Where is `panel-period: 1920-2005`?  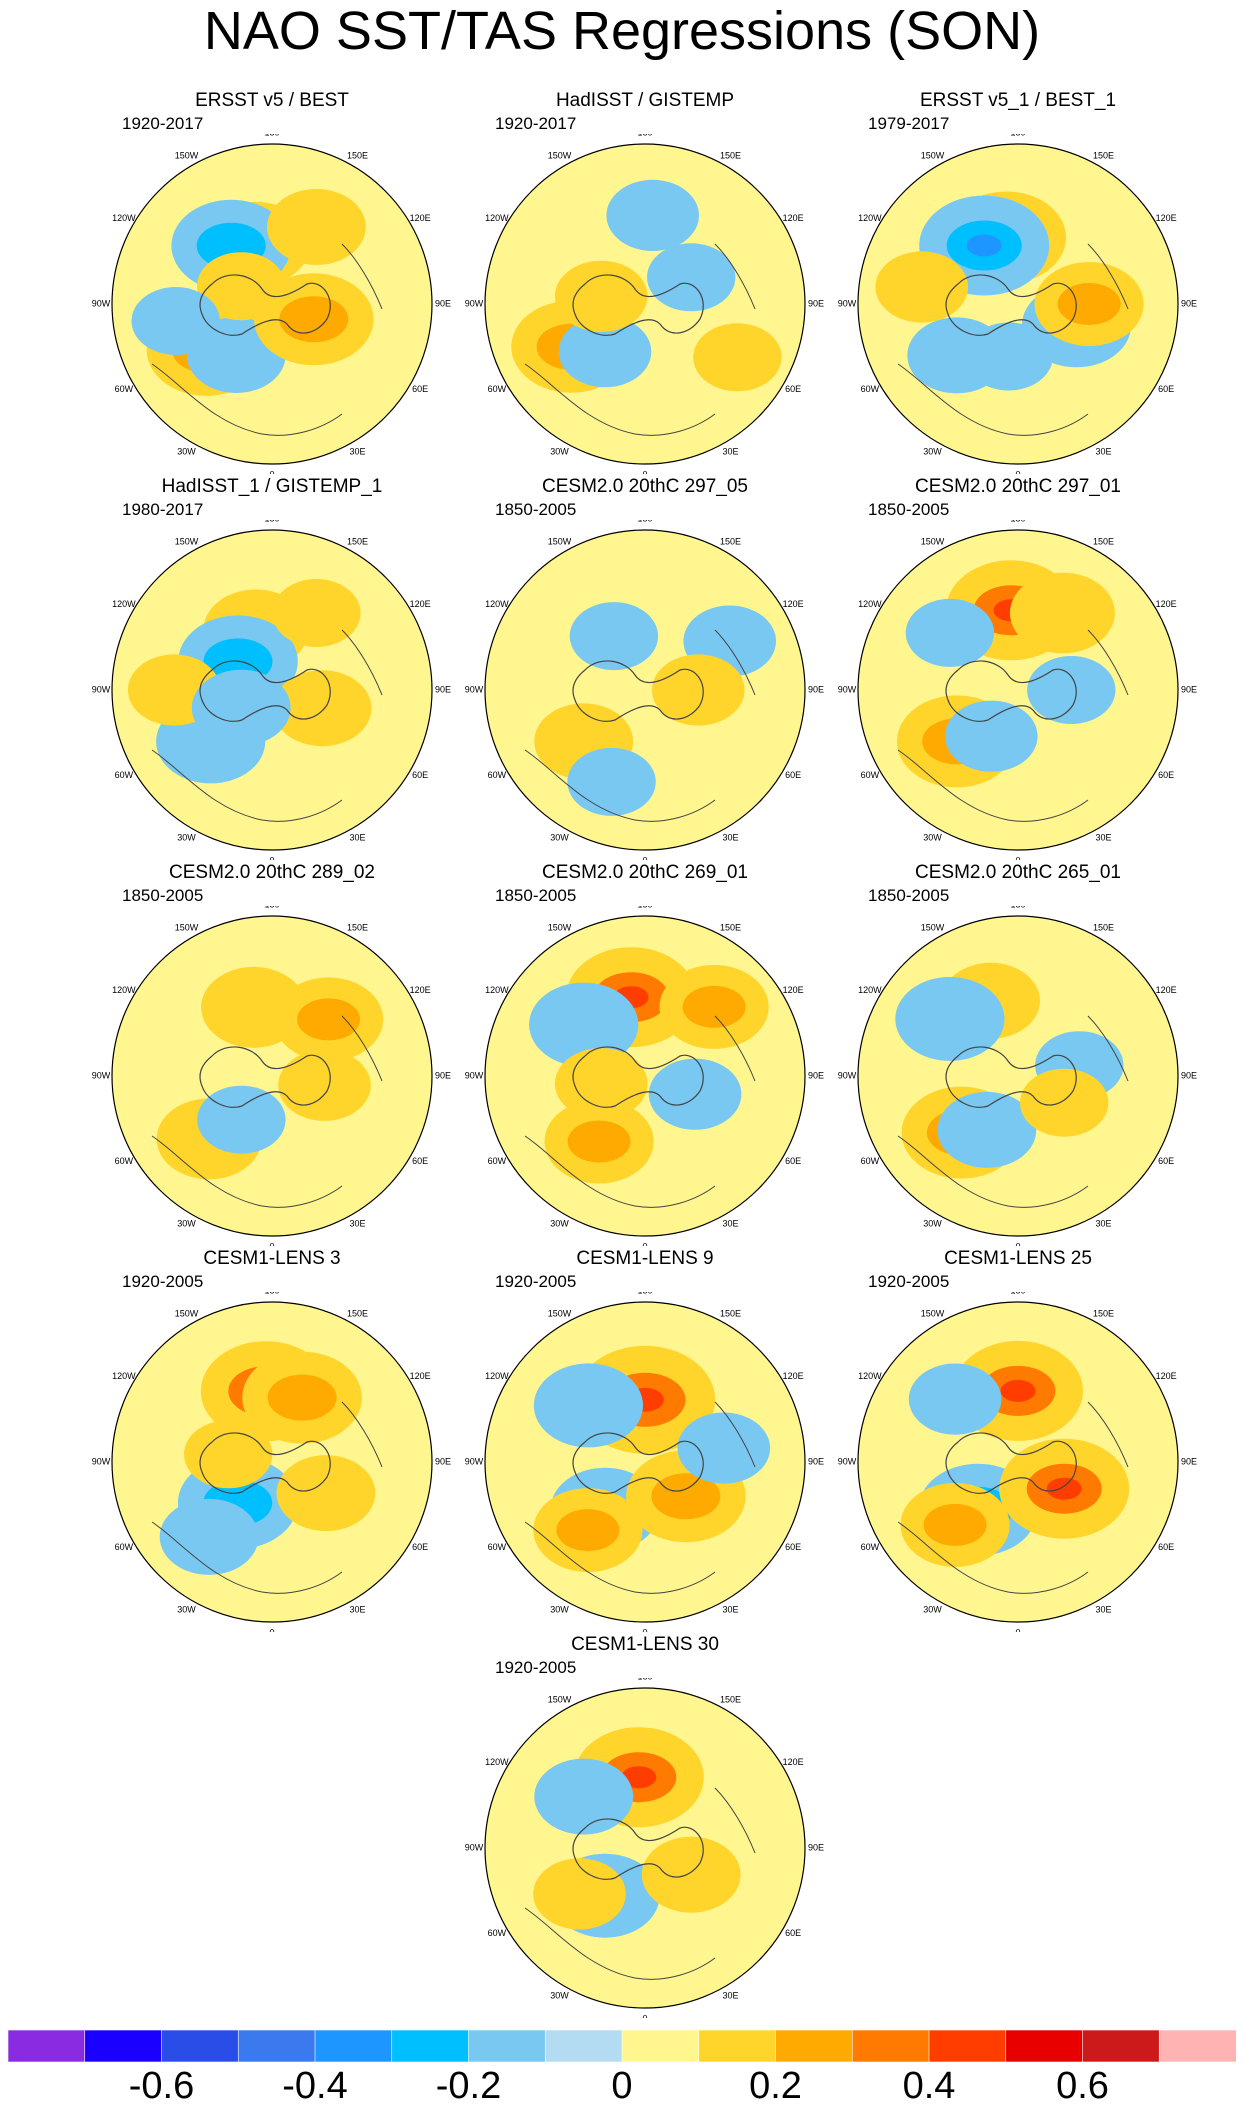 panel-period: 1920-2005 is located at coordinates (536, 1667).